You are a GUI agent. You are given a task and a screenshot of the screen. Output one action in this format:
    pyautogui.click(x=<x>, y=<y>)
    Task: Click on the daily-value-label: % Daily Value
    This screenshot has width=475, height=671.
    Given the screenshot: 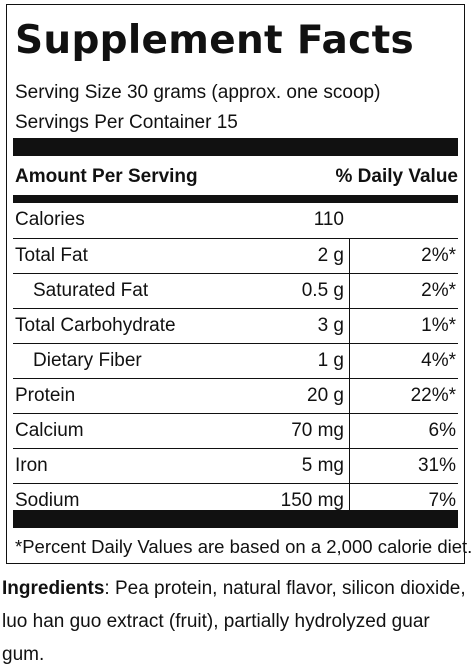 What is the action you would take?
    pyautogui.click(x=396, y=176)
    